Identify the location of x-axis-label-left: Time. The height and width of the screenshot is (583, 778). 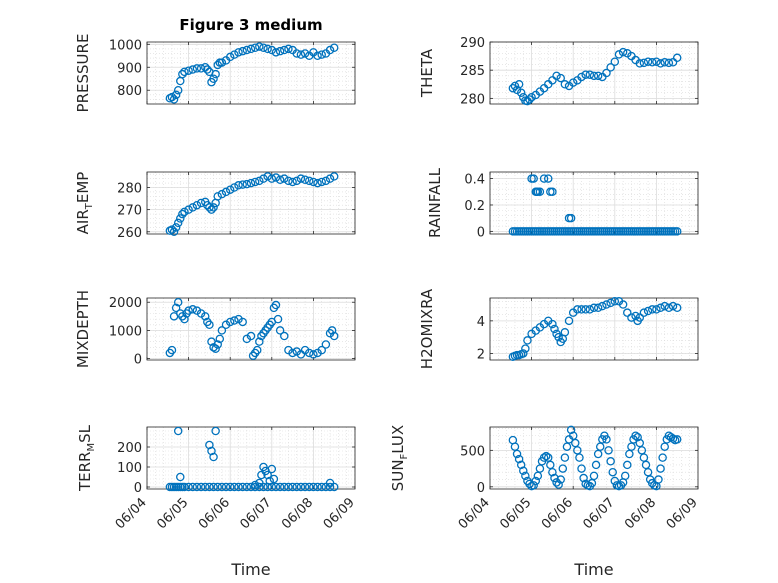
(250, 569).